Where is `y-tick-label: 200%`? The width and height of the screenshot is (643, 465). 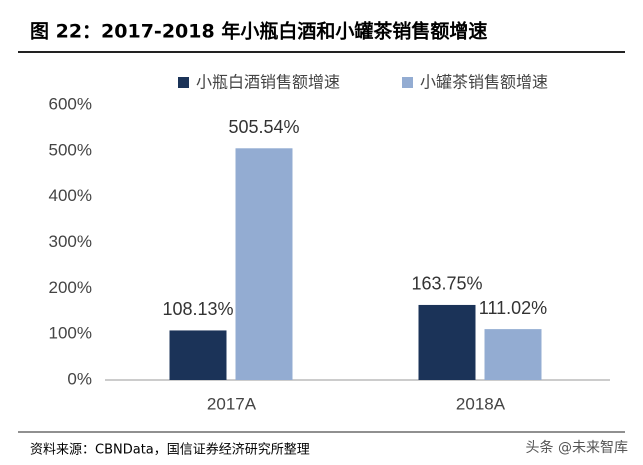 y-tick-label: 200% is located at coordinates (70, 287).